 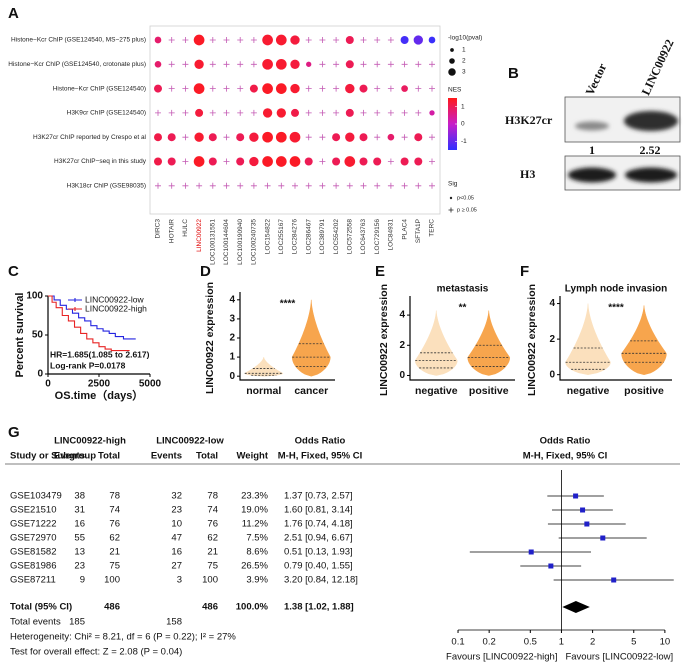 What do you see at coordinates (320, 441) in the screenshot?
I see `group-header: Odds Ratio` at bounding box center [320, 441].